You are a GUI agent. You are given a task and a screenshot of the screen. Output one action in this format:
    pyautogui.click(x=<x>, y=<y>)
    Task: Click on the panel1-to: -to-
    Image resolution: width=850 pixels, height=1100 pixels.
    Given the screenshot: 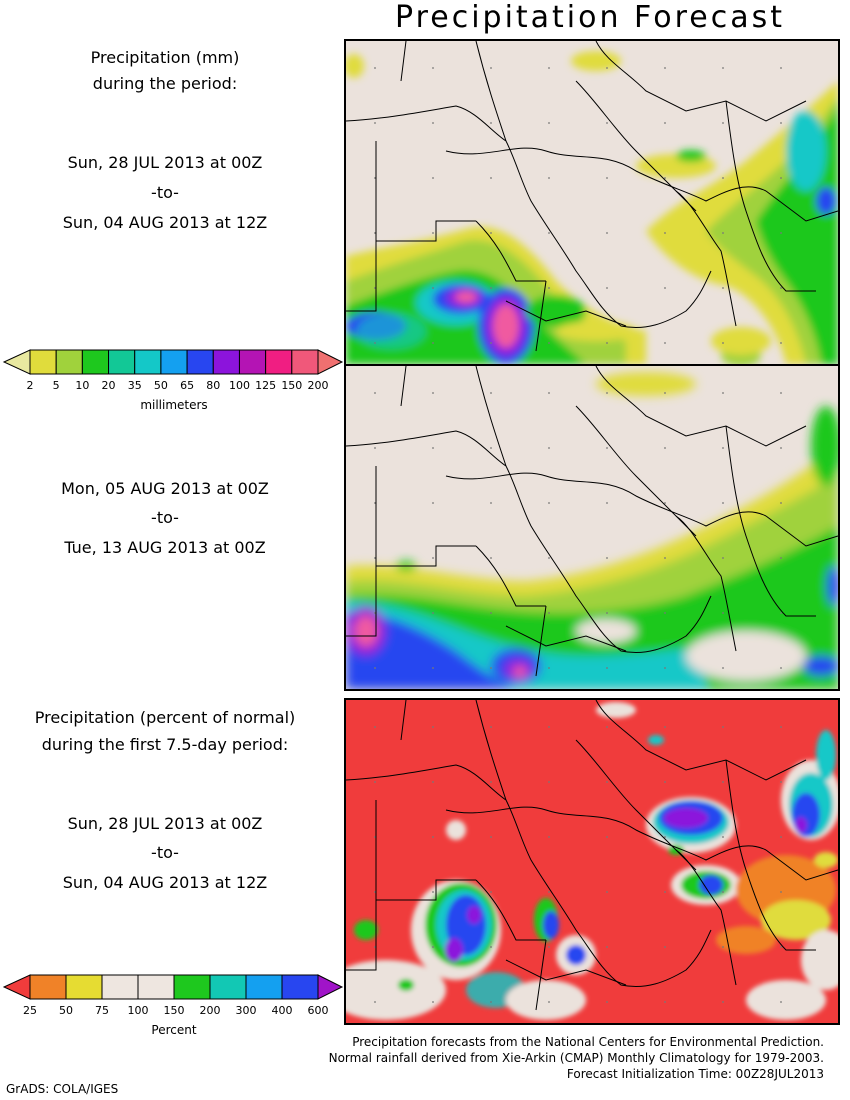 What is the action you would take?
    pyautogui.click(x=165, y=192)
    